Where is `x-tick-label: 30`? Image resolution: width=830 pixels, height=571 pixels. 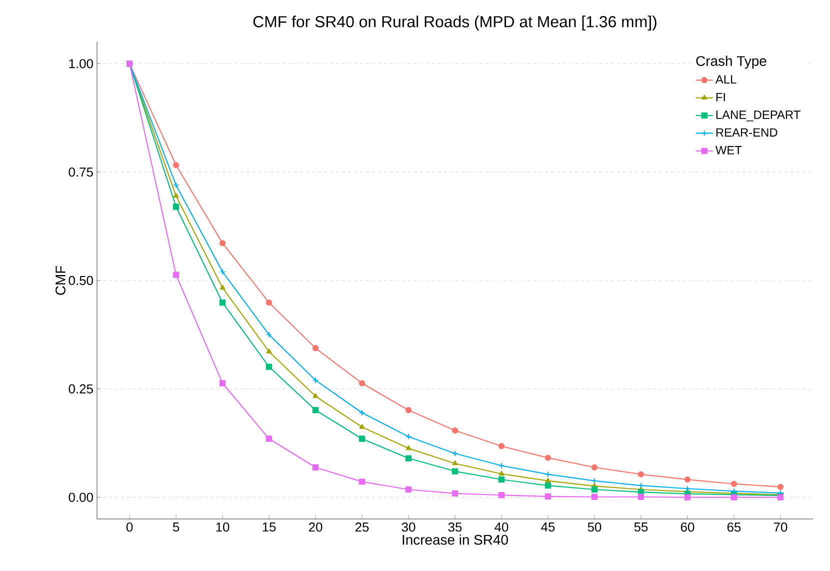
x-tick-label: 30 is located at coordinates (409, 527).